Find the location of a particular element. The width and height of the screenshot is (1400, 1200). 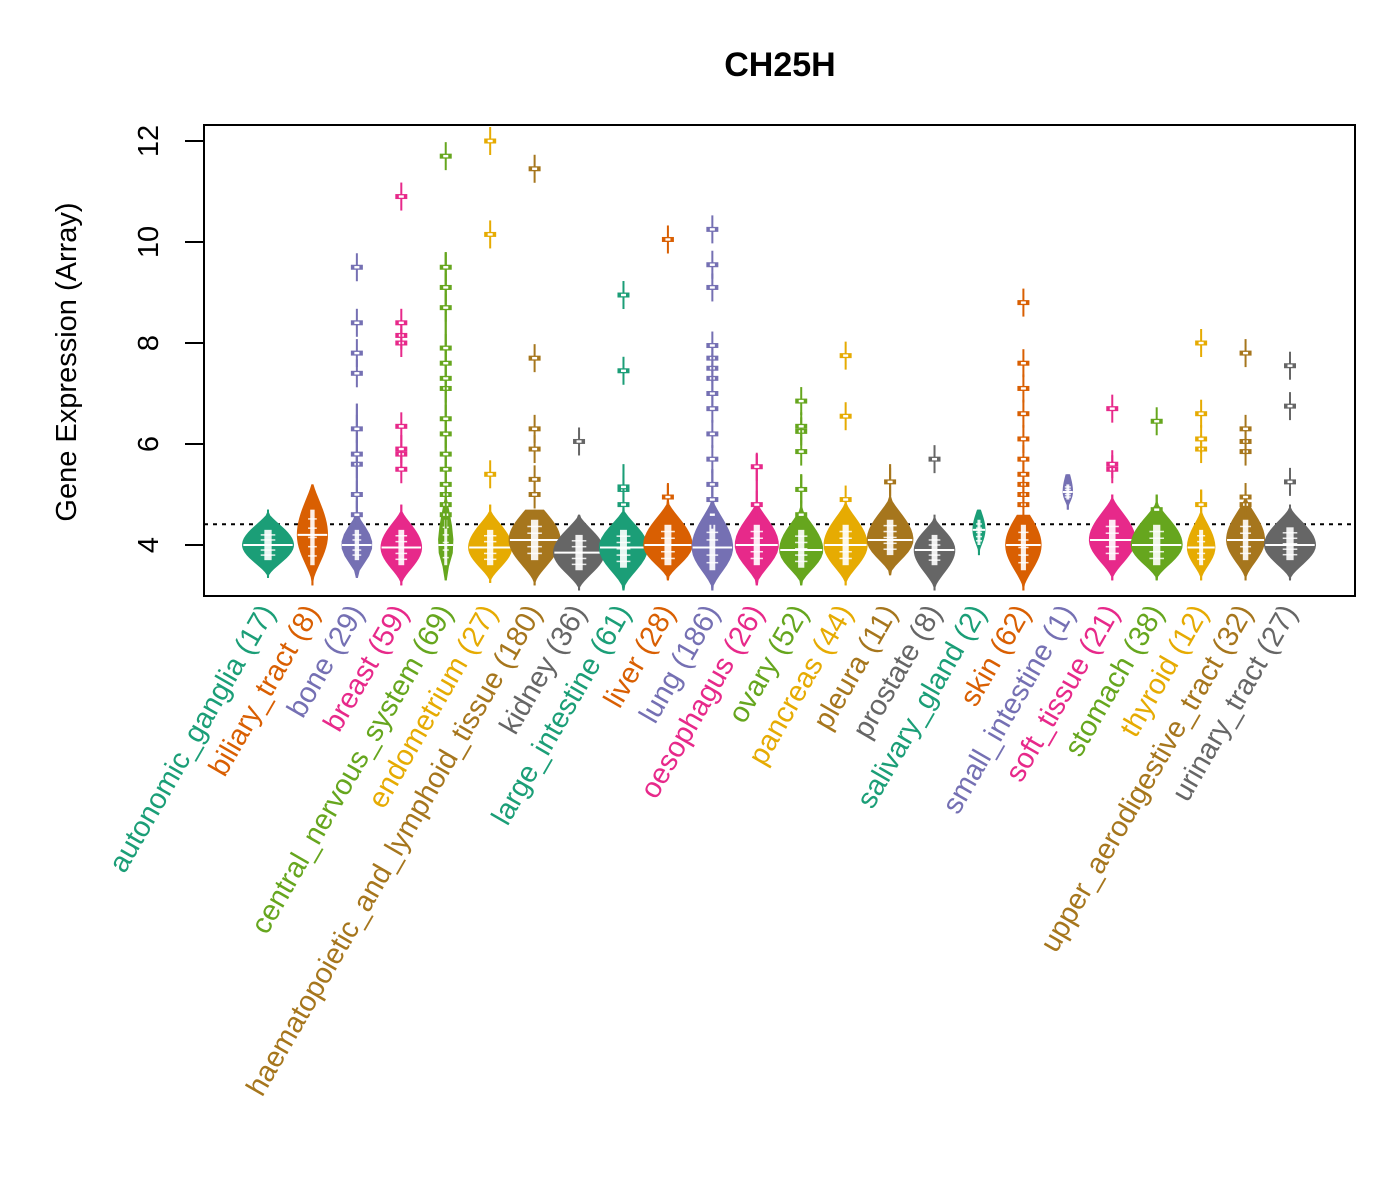

y-tick-label: 10 is located at coordinates (149, 242).